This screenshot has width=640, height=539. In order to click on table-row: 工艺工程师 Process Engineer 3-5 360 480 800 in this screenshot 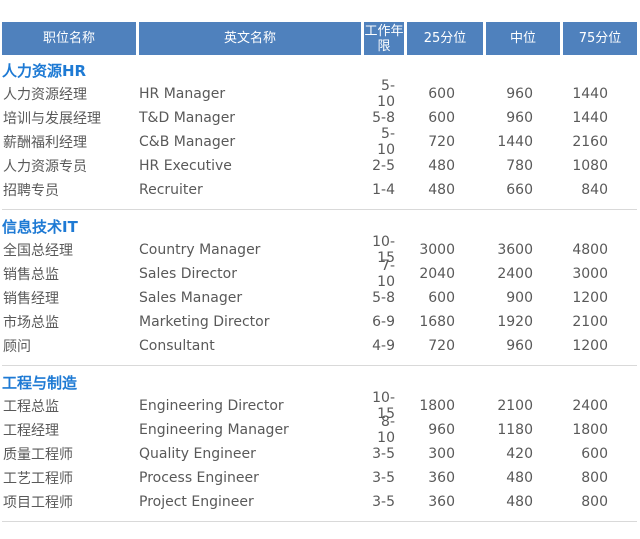, I will do `click(319, 478)`.